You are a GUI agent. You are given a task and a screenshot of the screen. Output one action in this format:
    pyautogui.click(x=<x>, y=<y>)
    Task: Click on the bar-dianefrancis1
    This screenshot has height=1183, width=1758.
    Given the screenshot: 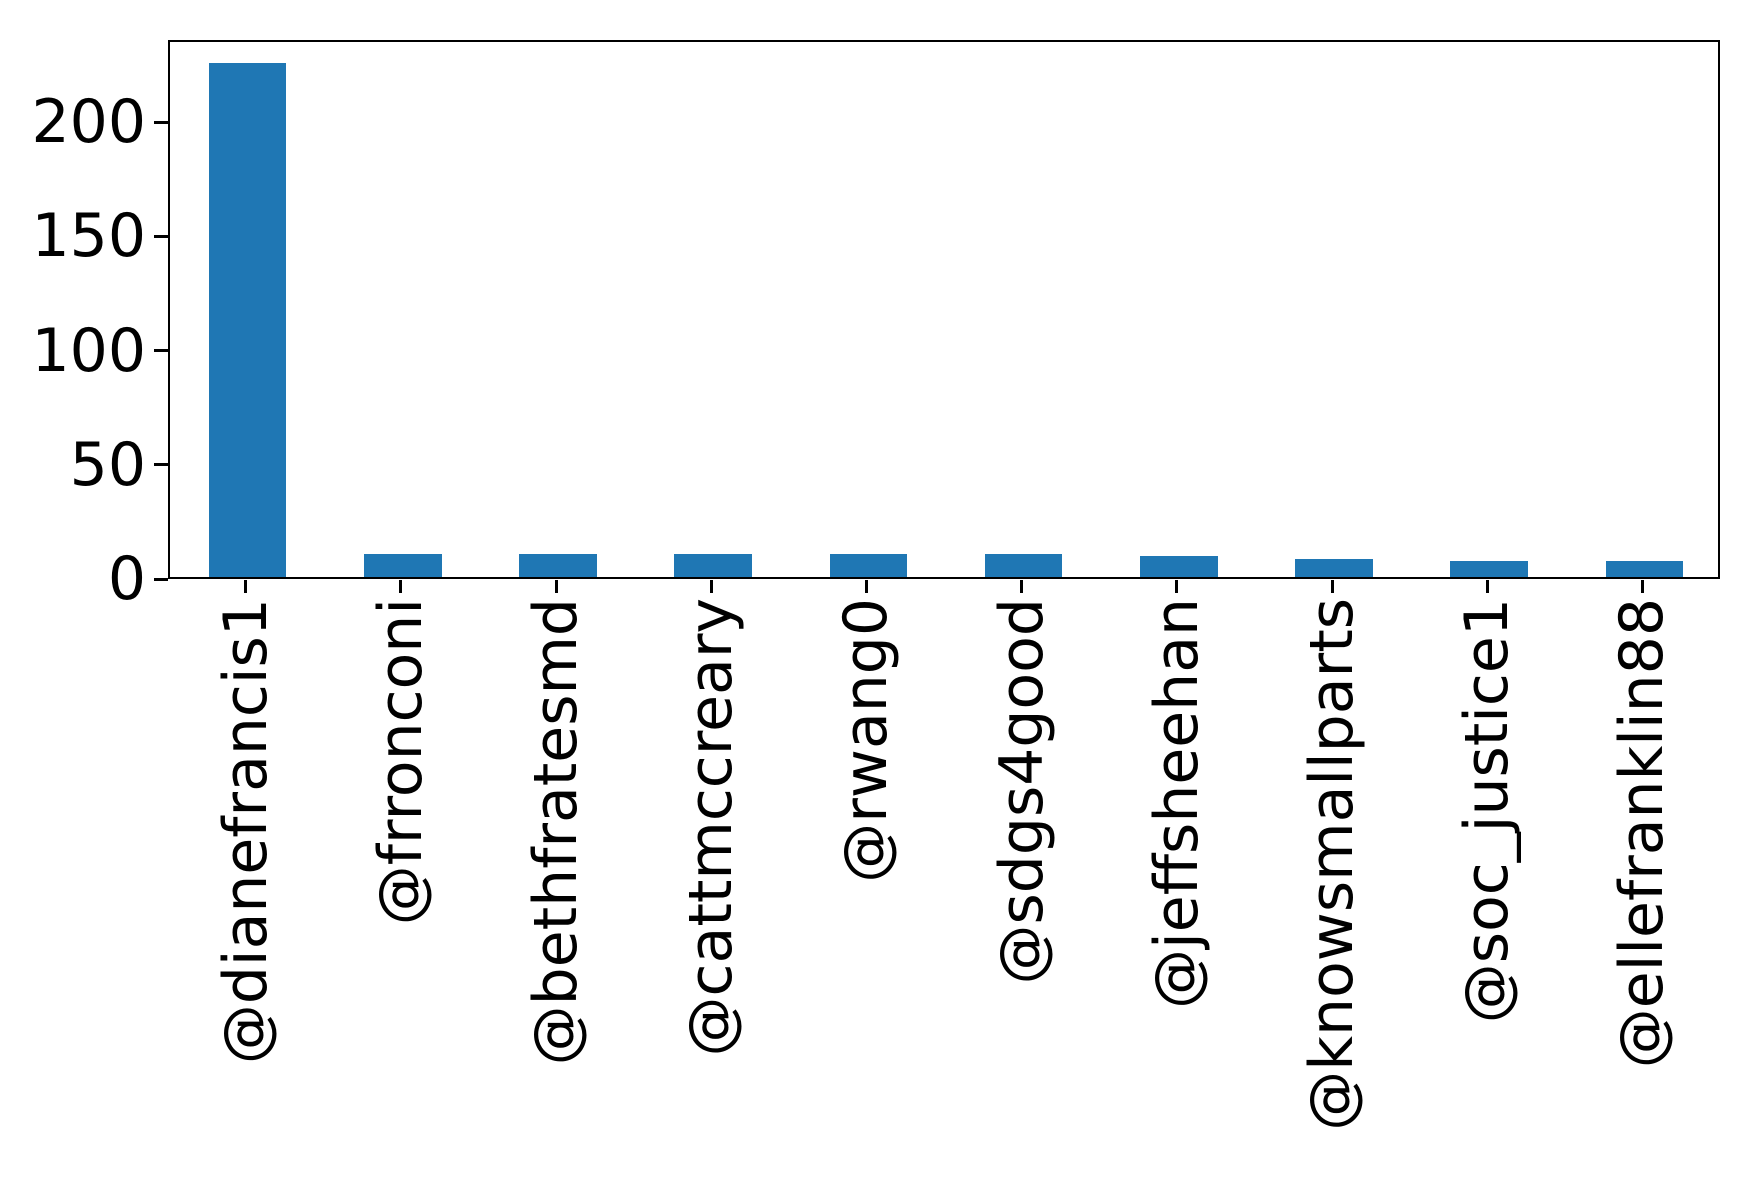 What is the action you would take?
    pyautogui.click(x=247, y=320)
    